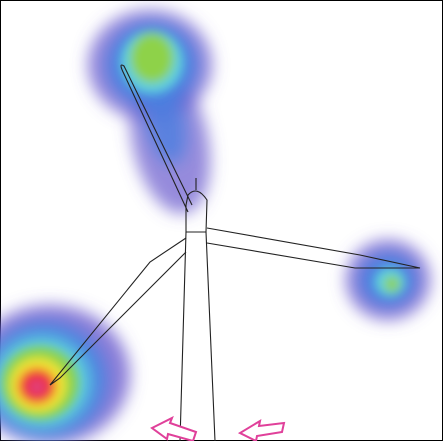 This screenshot has height=441, width=443. I want to click on arrow-left, so click(174, 428).